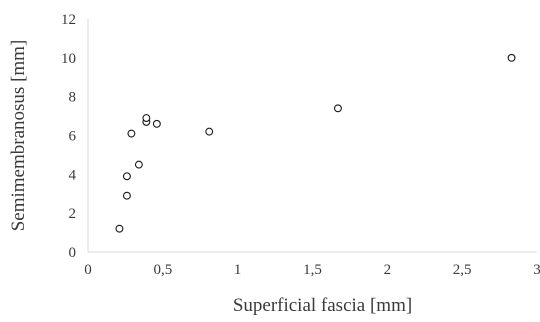  What do you see at coordinates (68, 59) in the screenshot?
I see `y-tick-label: 10` at bounding box center [68, 59].